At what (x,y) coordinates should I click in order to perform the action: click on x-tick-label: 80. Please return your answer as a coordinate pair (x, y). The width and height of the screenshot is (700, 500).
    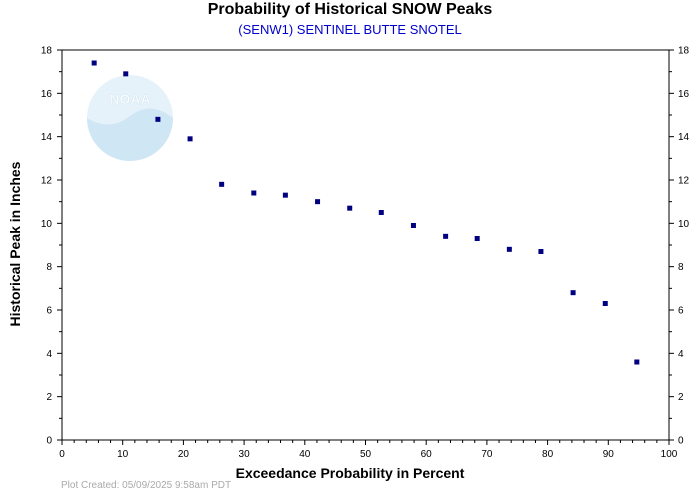
    Looking at the image, I should click on (548, 454).